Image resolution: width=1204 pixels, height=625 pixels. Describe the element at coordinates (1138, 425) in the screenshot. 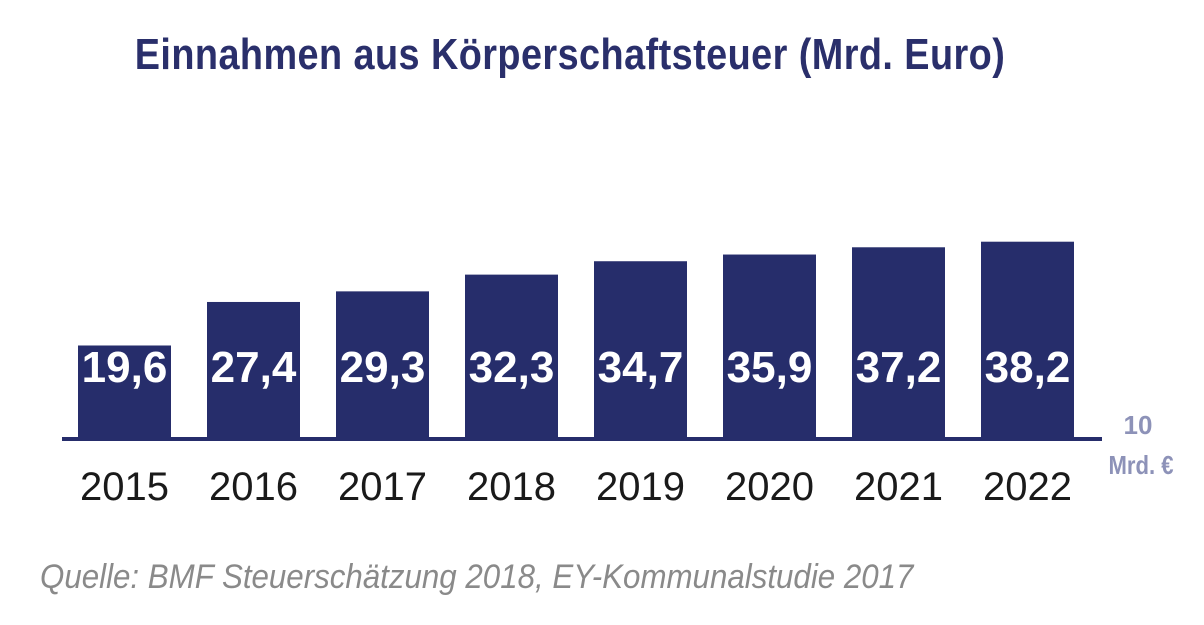

I see `unit-marker-value: 10` at that location.